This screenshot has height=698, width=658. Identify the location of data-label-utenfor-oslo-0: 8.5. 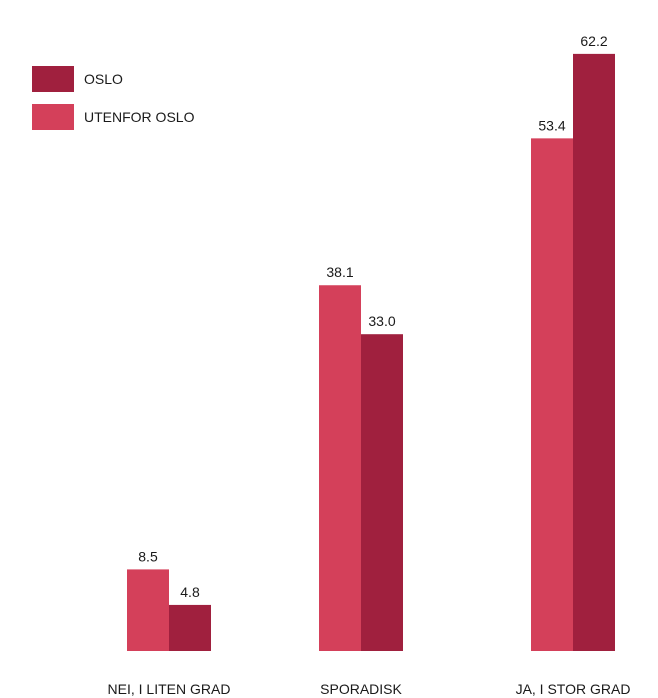
(148, 556).